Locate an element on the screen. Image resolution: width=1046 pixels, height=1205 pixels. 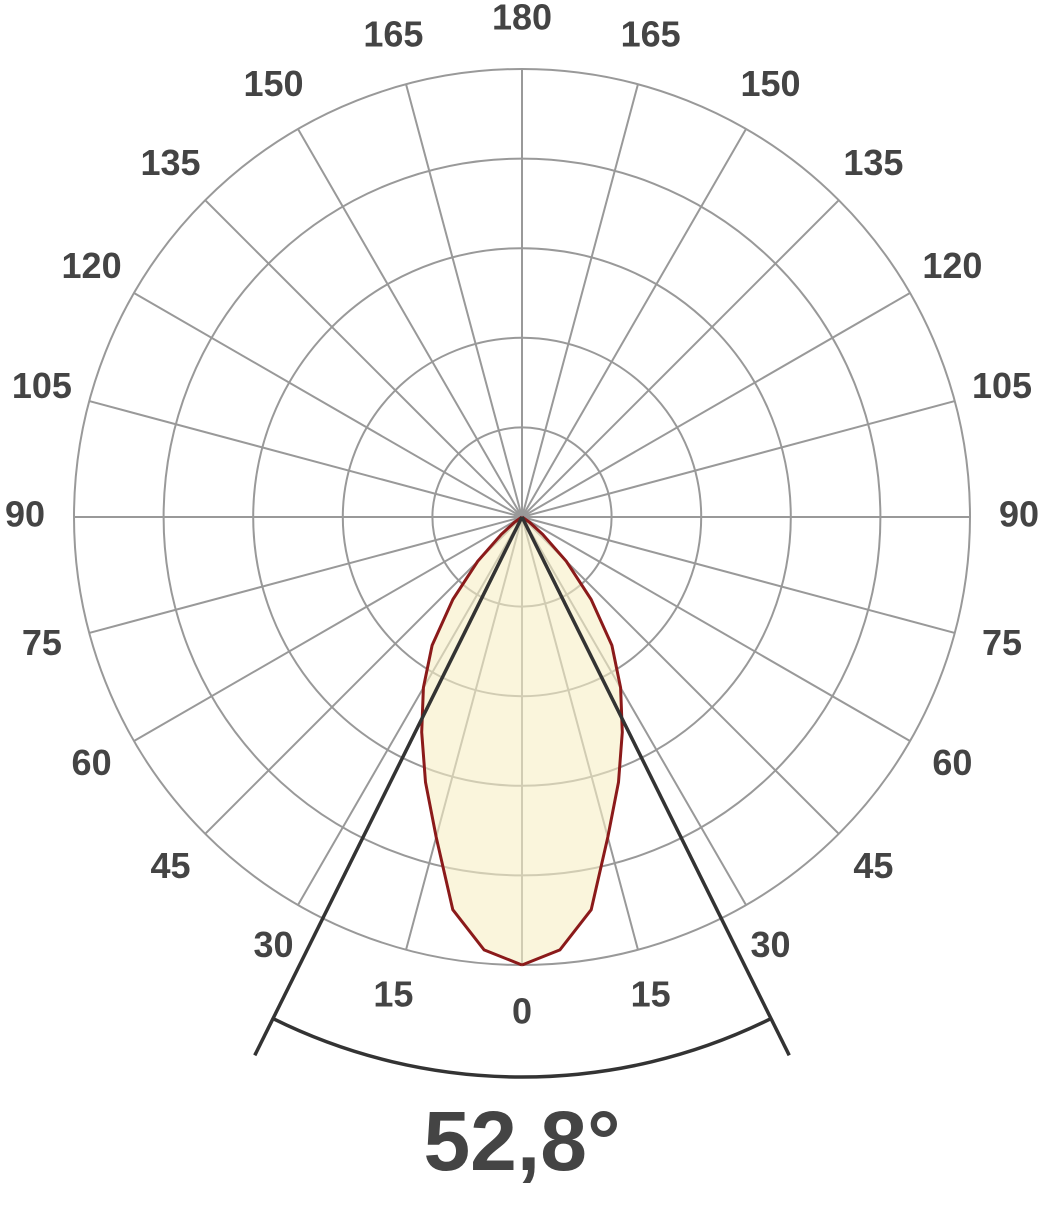
angle-label: 0 is located at coordinates (522, 1011).